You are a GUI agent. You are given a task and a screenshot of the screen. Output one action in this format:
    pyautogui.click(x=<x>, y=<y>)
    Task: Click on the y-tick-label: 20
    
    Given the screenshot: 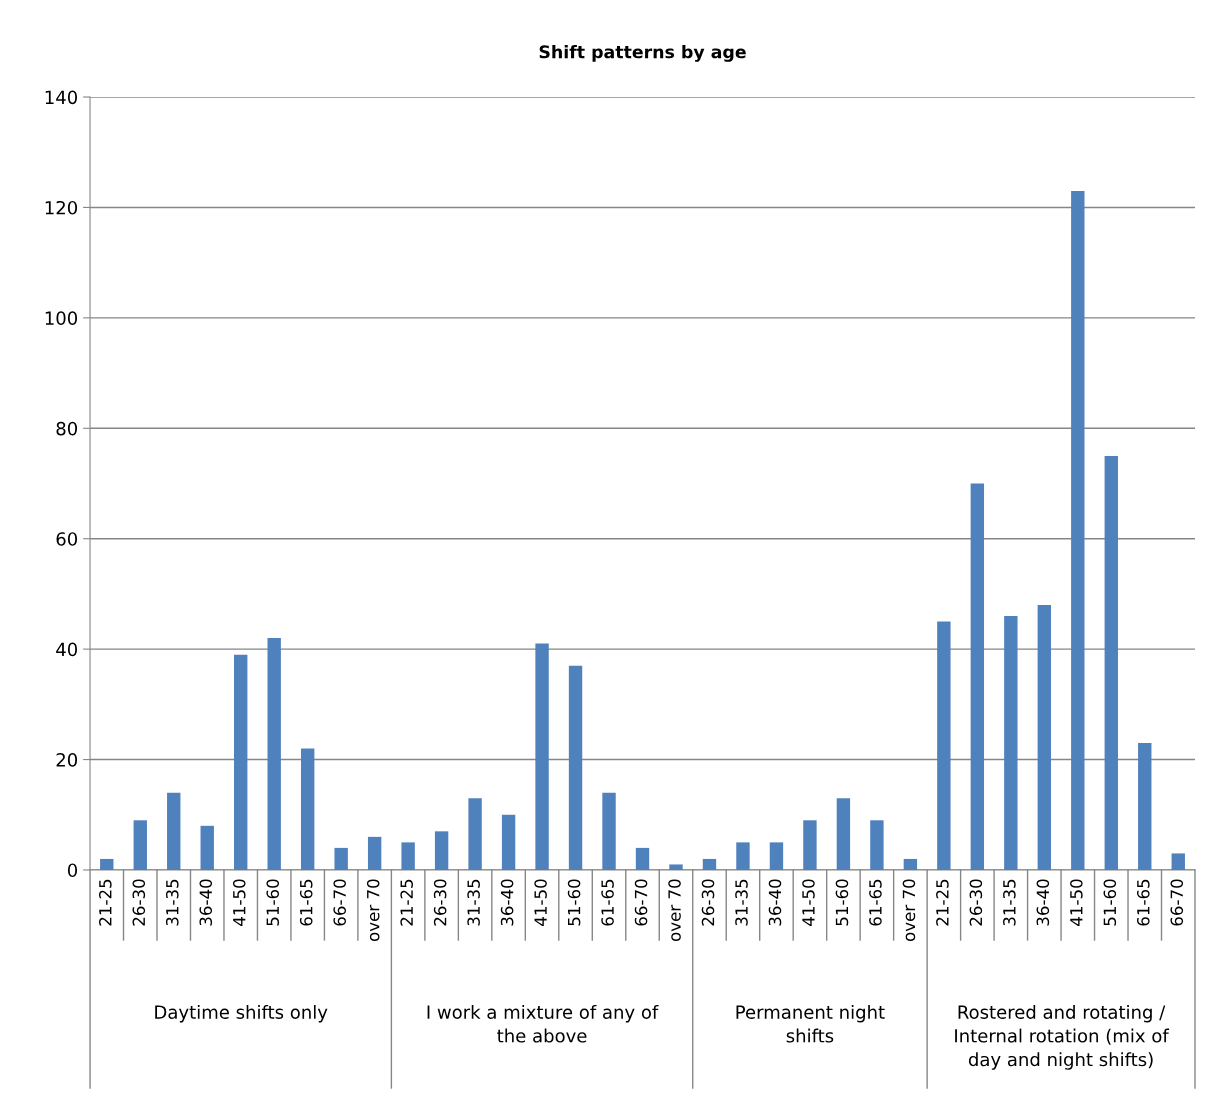 What is the action you would take?
    pyautogui.click(x=67, y=760)
    